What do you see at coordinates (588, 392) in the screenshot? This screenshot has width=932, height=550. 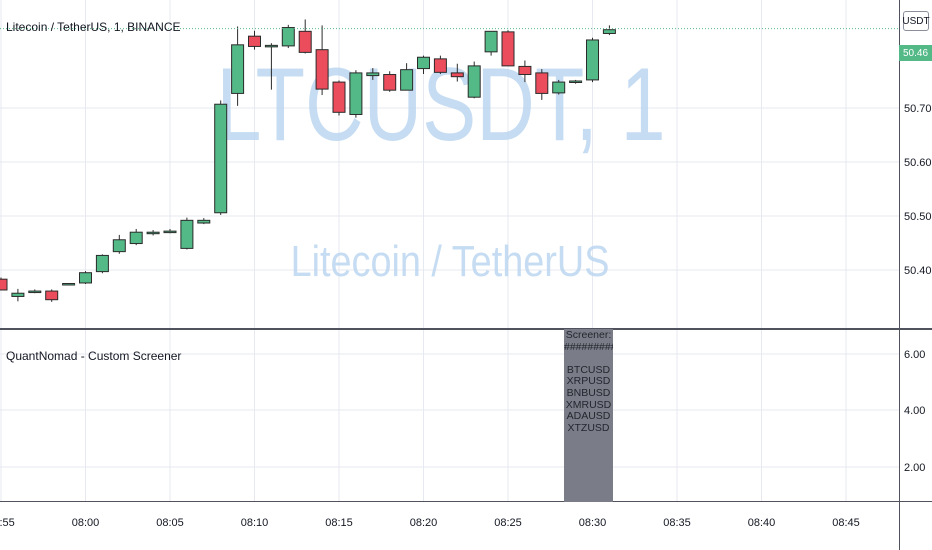 I see `screener-line: BNBUSD` at bounding box center [588, 392].